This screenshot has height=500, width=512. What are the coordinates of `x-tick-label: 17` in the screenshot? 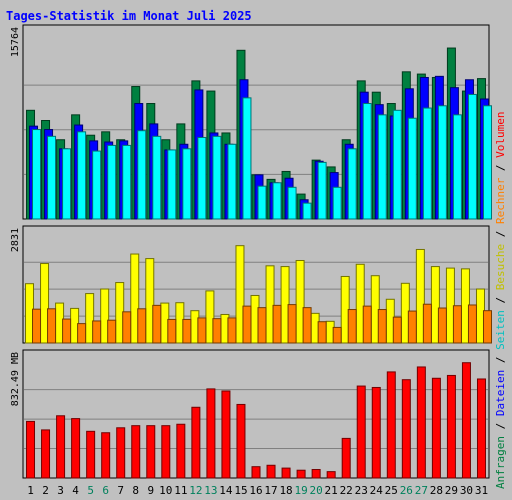 It's located at (270, 490).